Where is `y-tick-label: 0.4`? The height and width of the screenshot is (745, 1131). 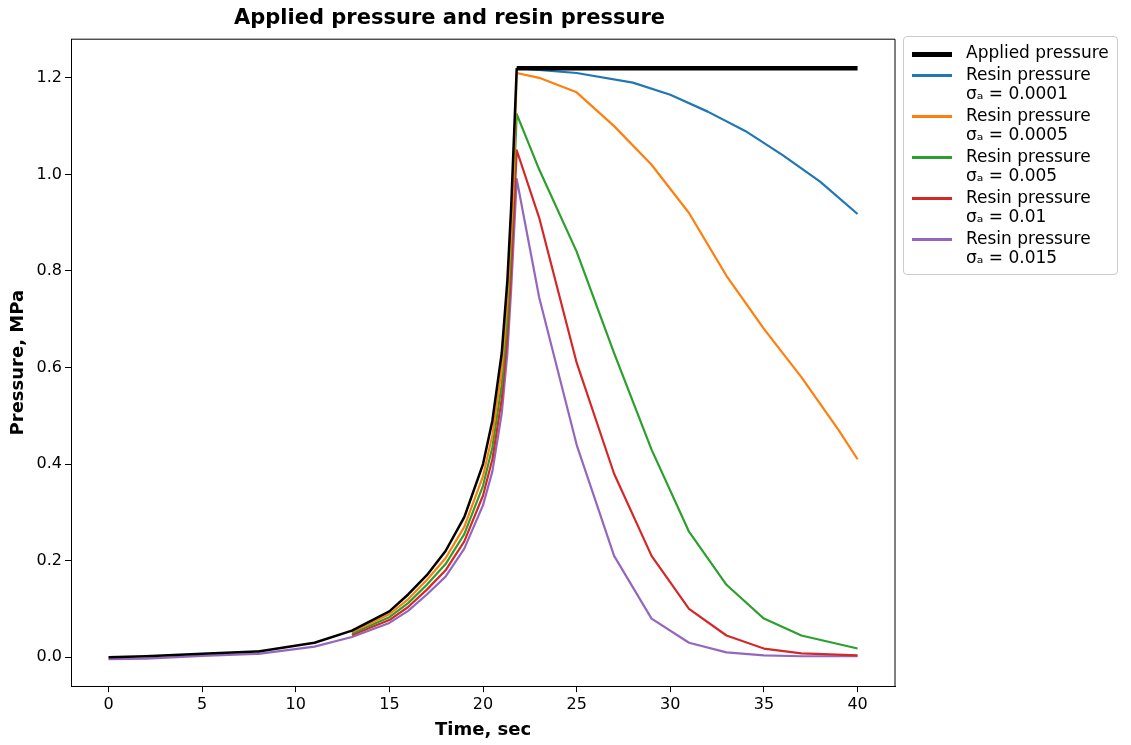
y-tick-label: 0.4 is located at coordinates (49, 463).